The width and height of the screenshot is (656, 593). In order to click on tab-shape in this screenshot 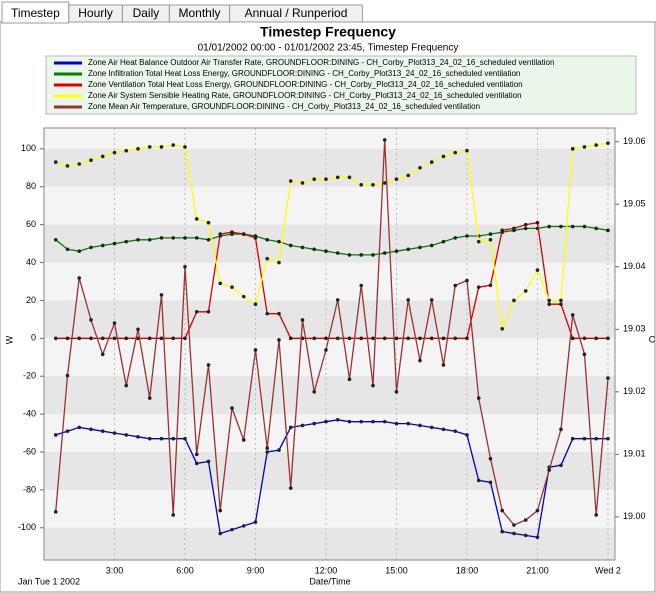, I will do `click(296, 13)`.